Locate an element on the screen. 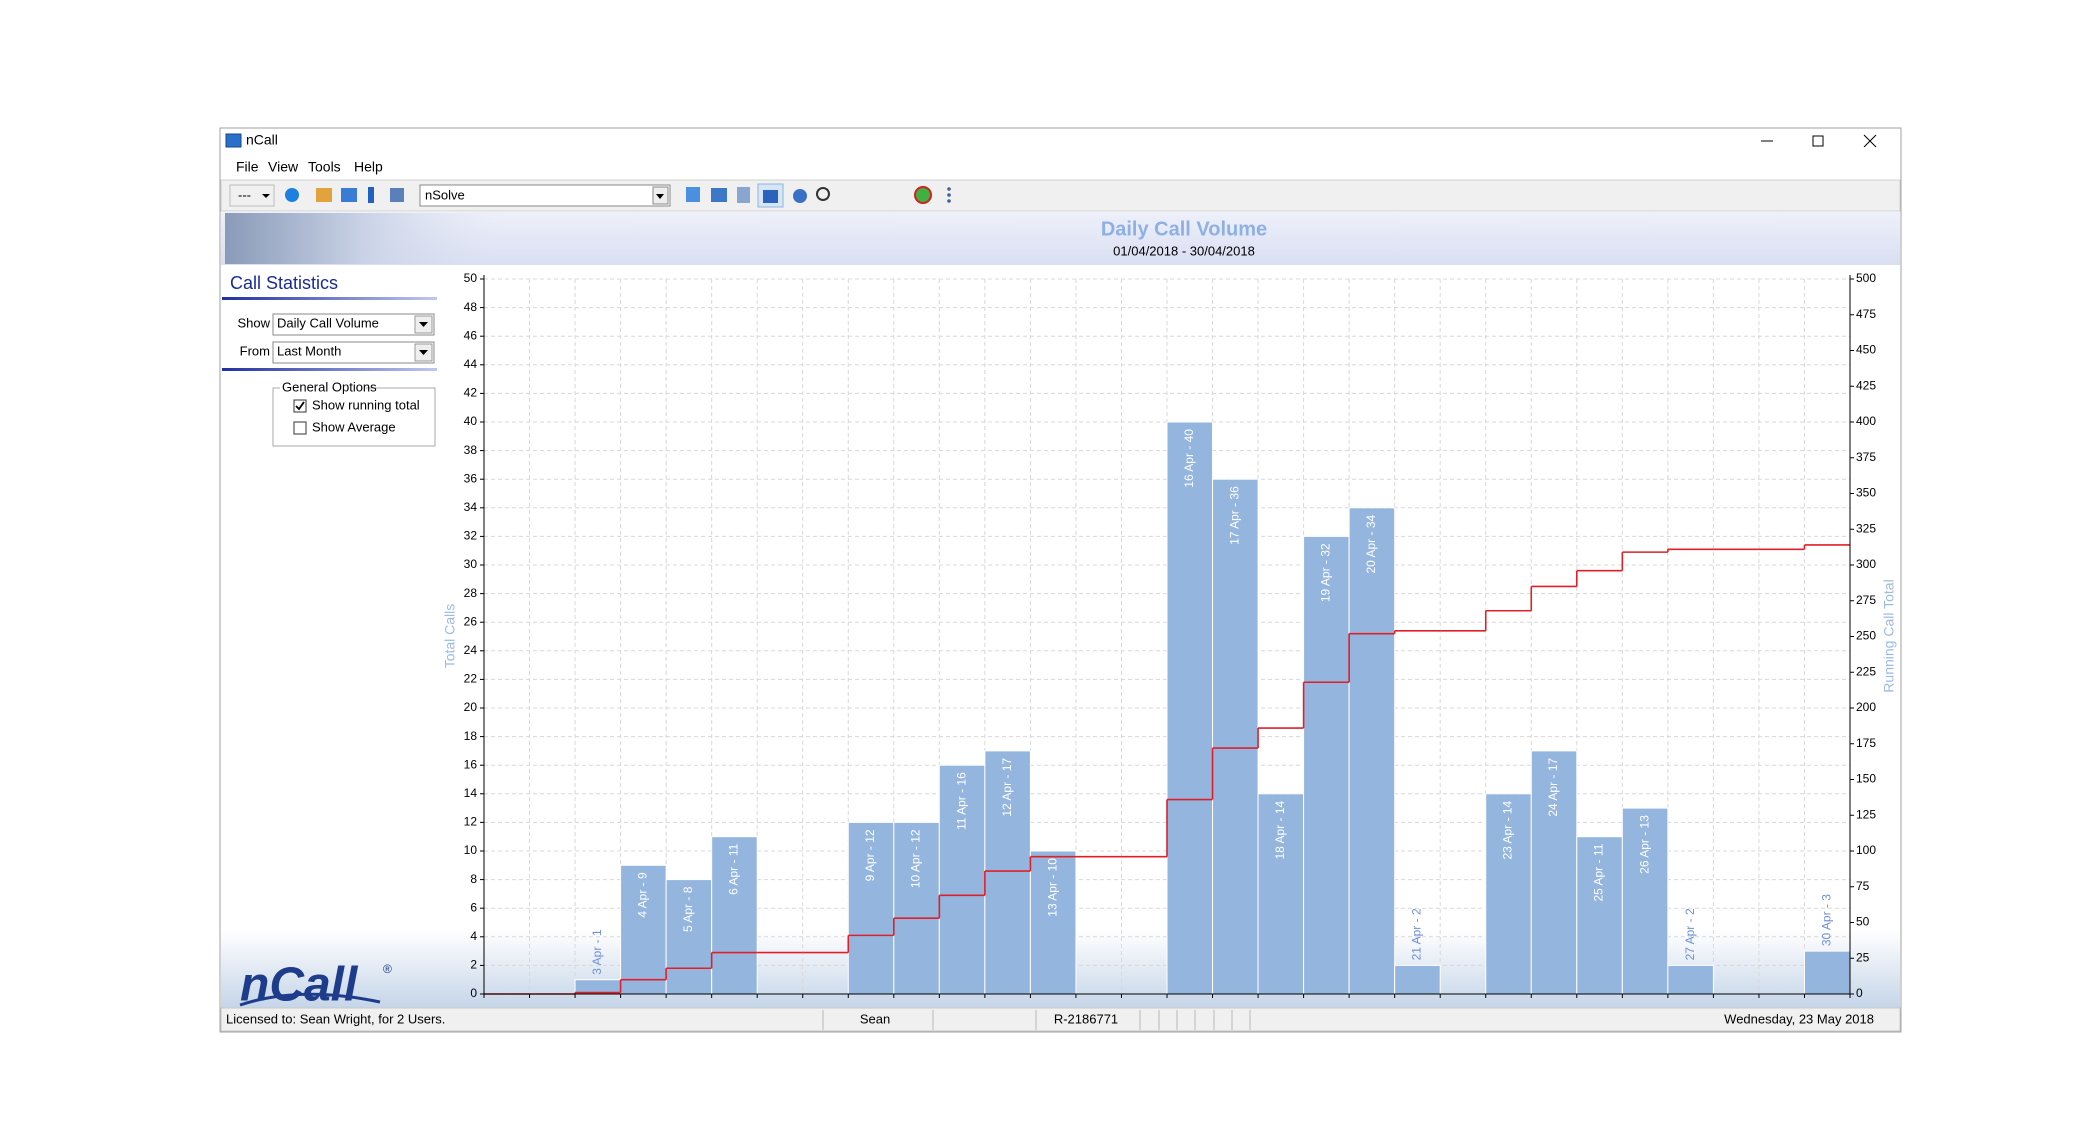 The image size is (2090, 1140). group-title-bg is located at coordinates (323, 388).